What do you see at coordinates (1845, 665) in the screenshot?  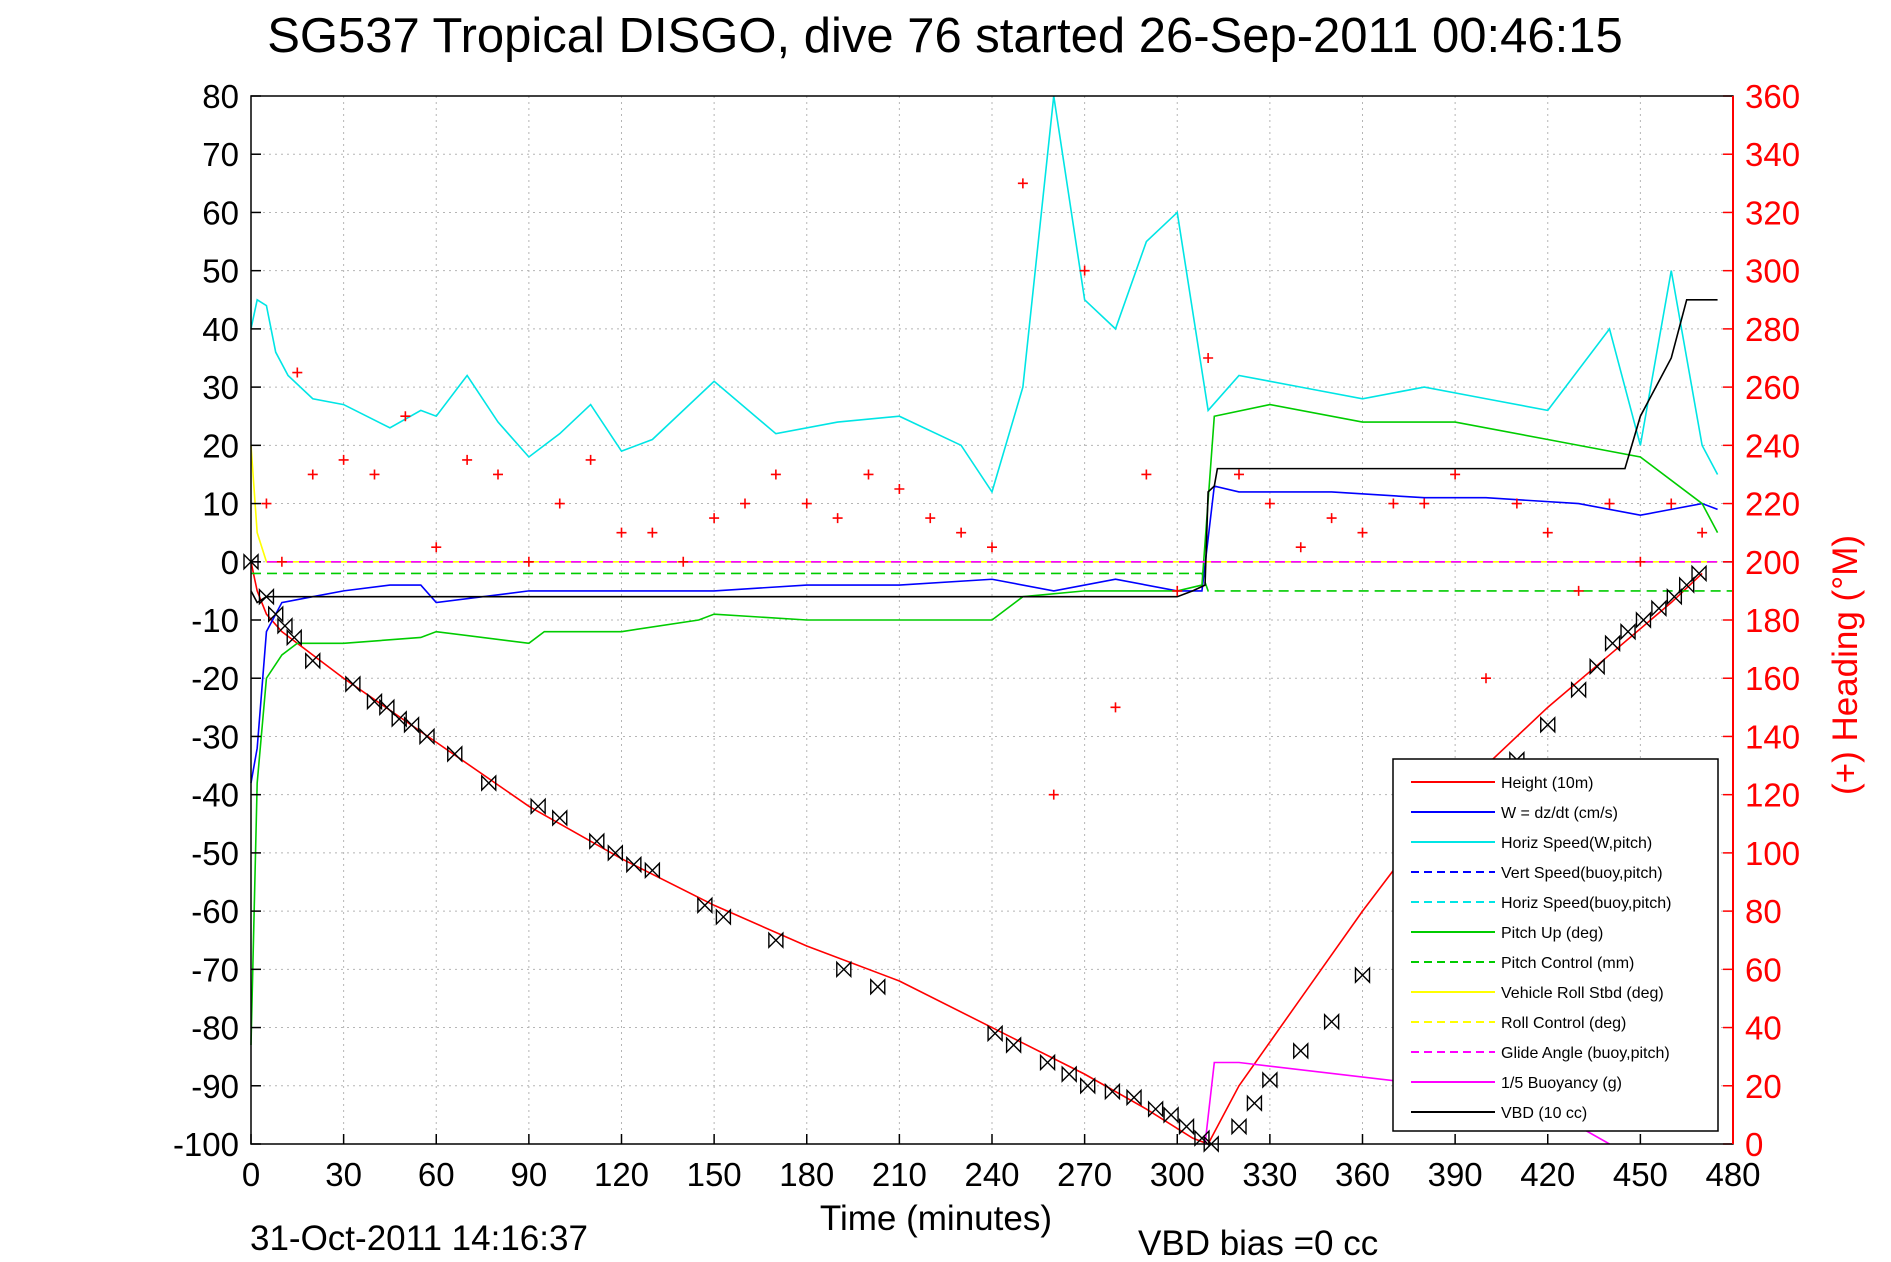 I see `right-axis-label: (+) Heading (°M)` at bounding box center [1845, 665].